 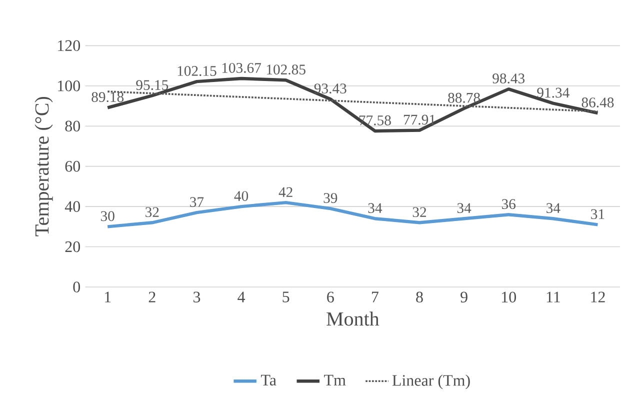 I want to click on x-tick-label: 12, so click(x=598, y=297).